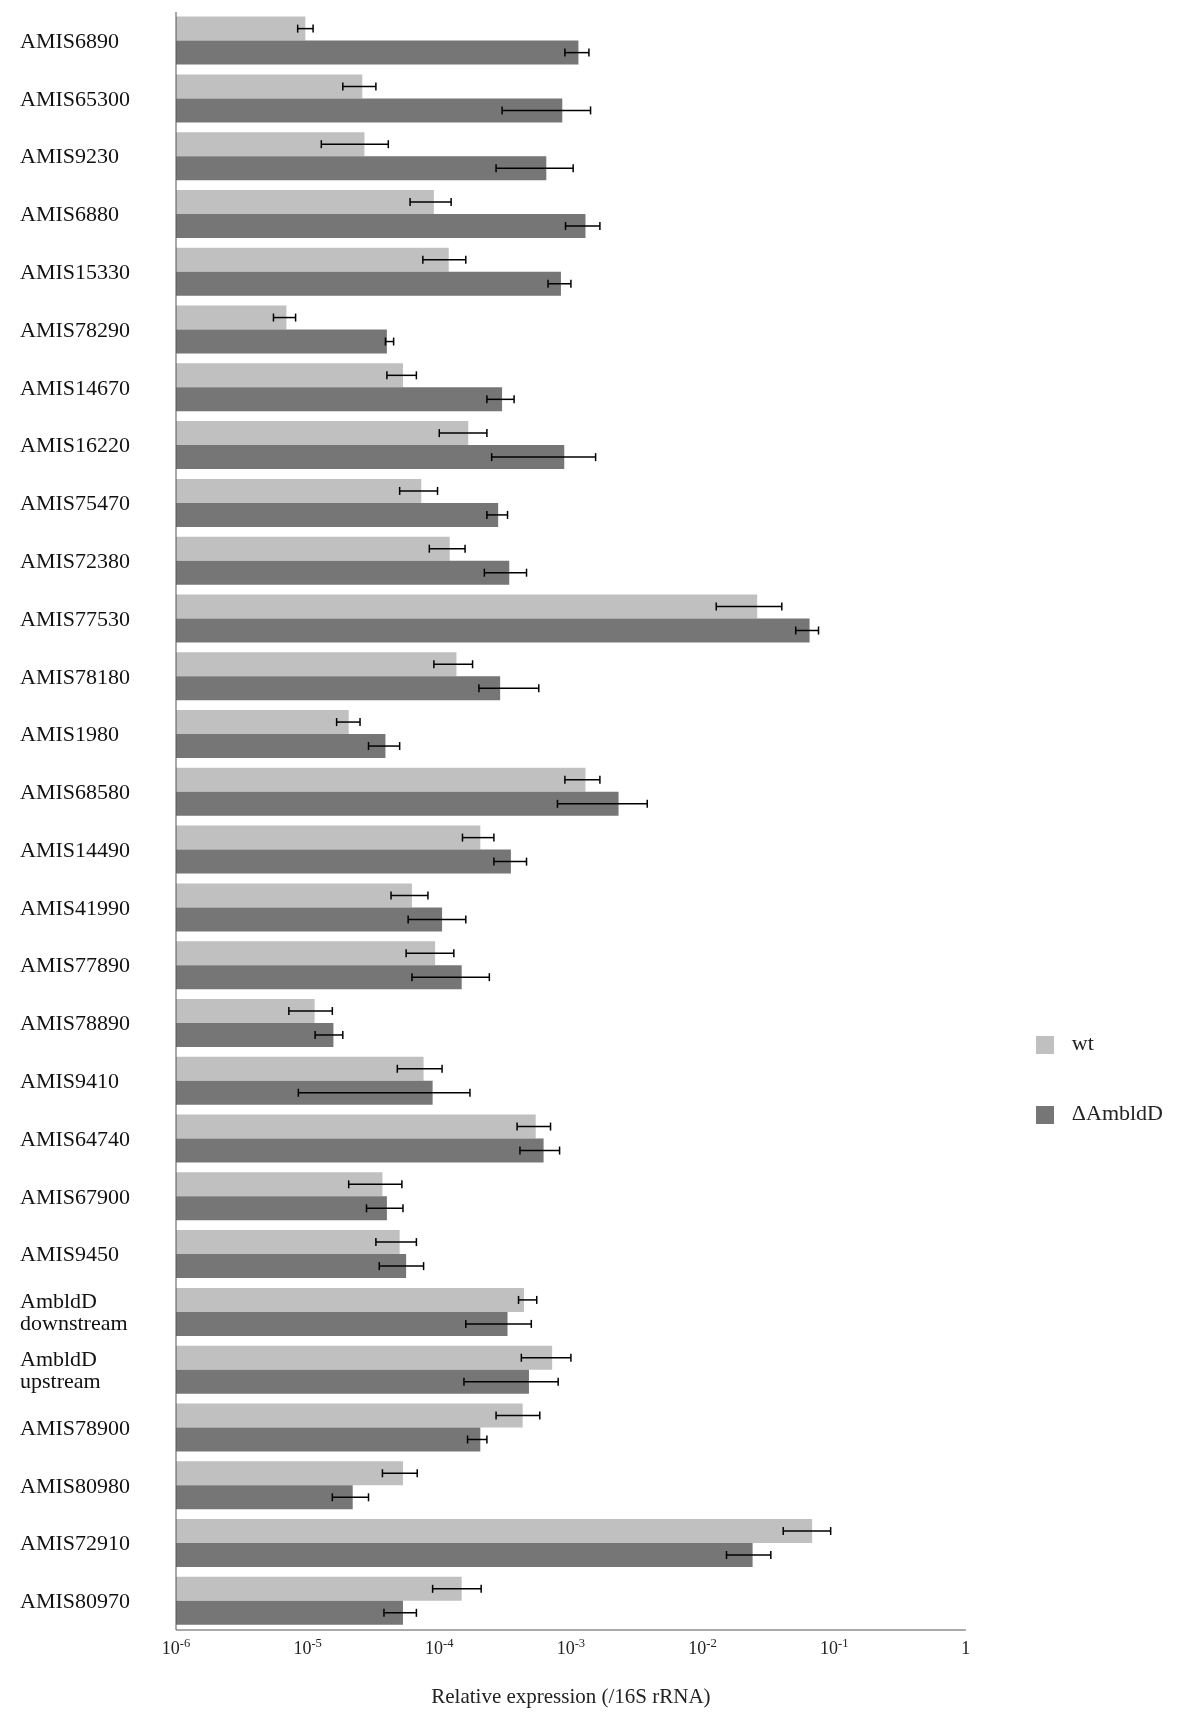 This screenshot has width=1201, height=1730. I want to click on x-tick-label: 1, so click(966, 1648).